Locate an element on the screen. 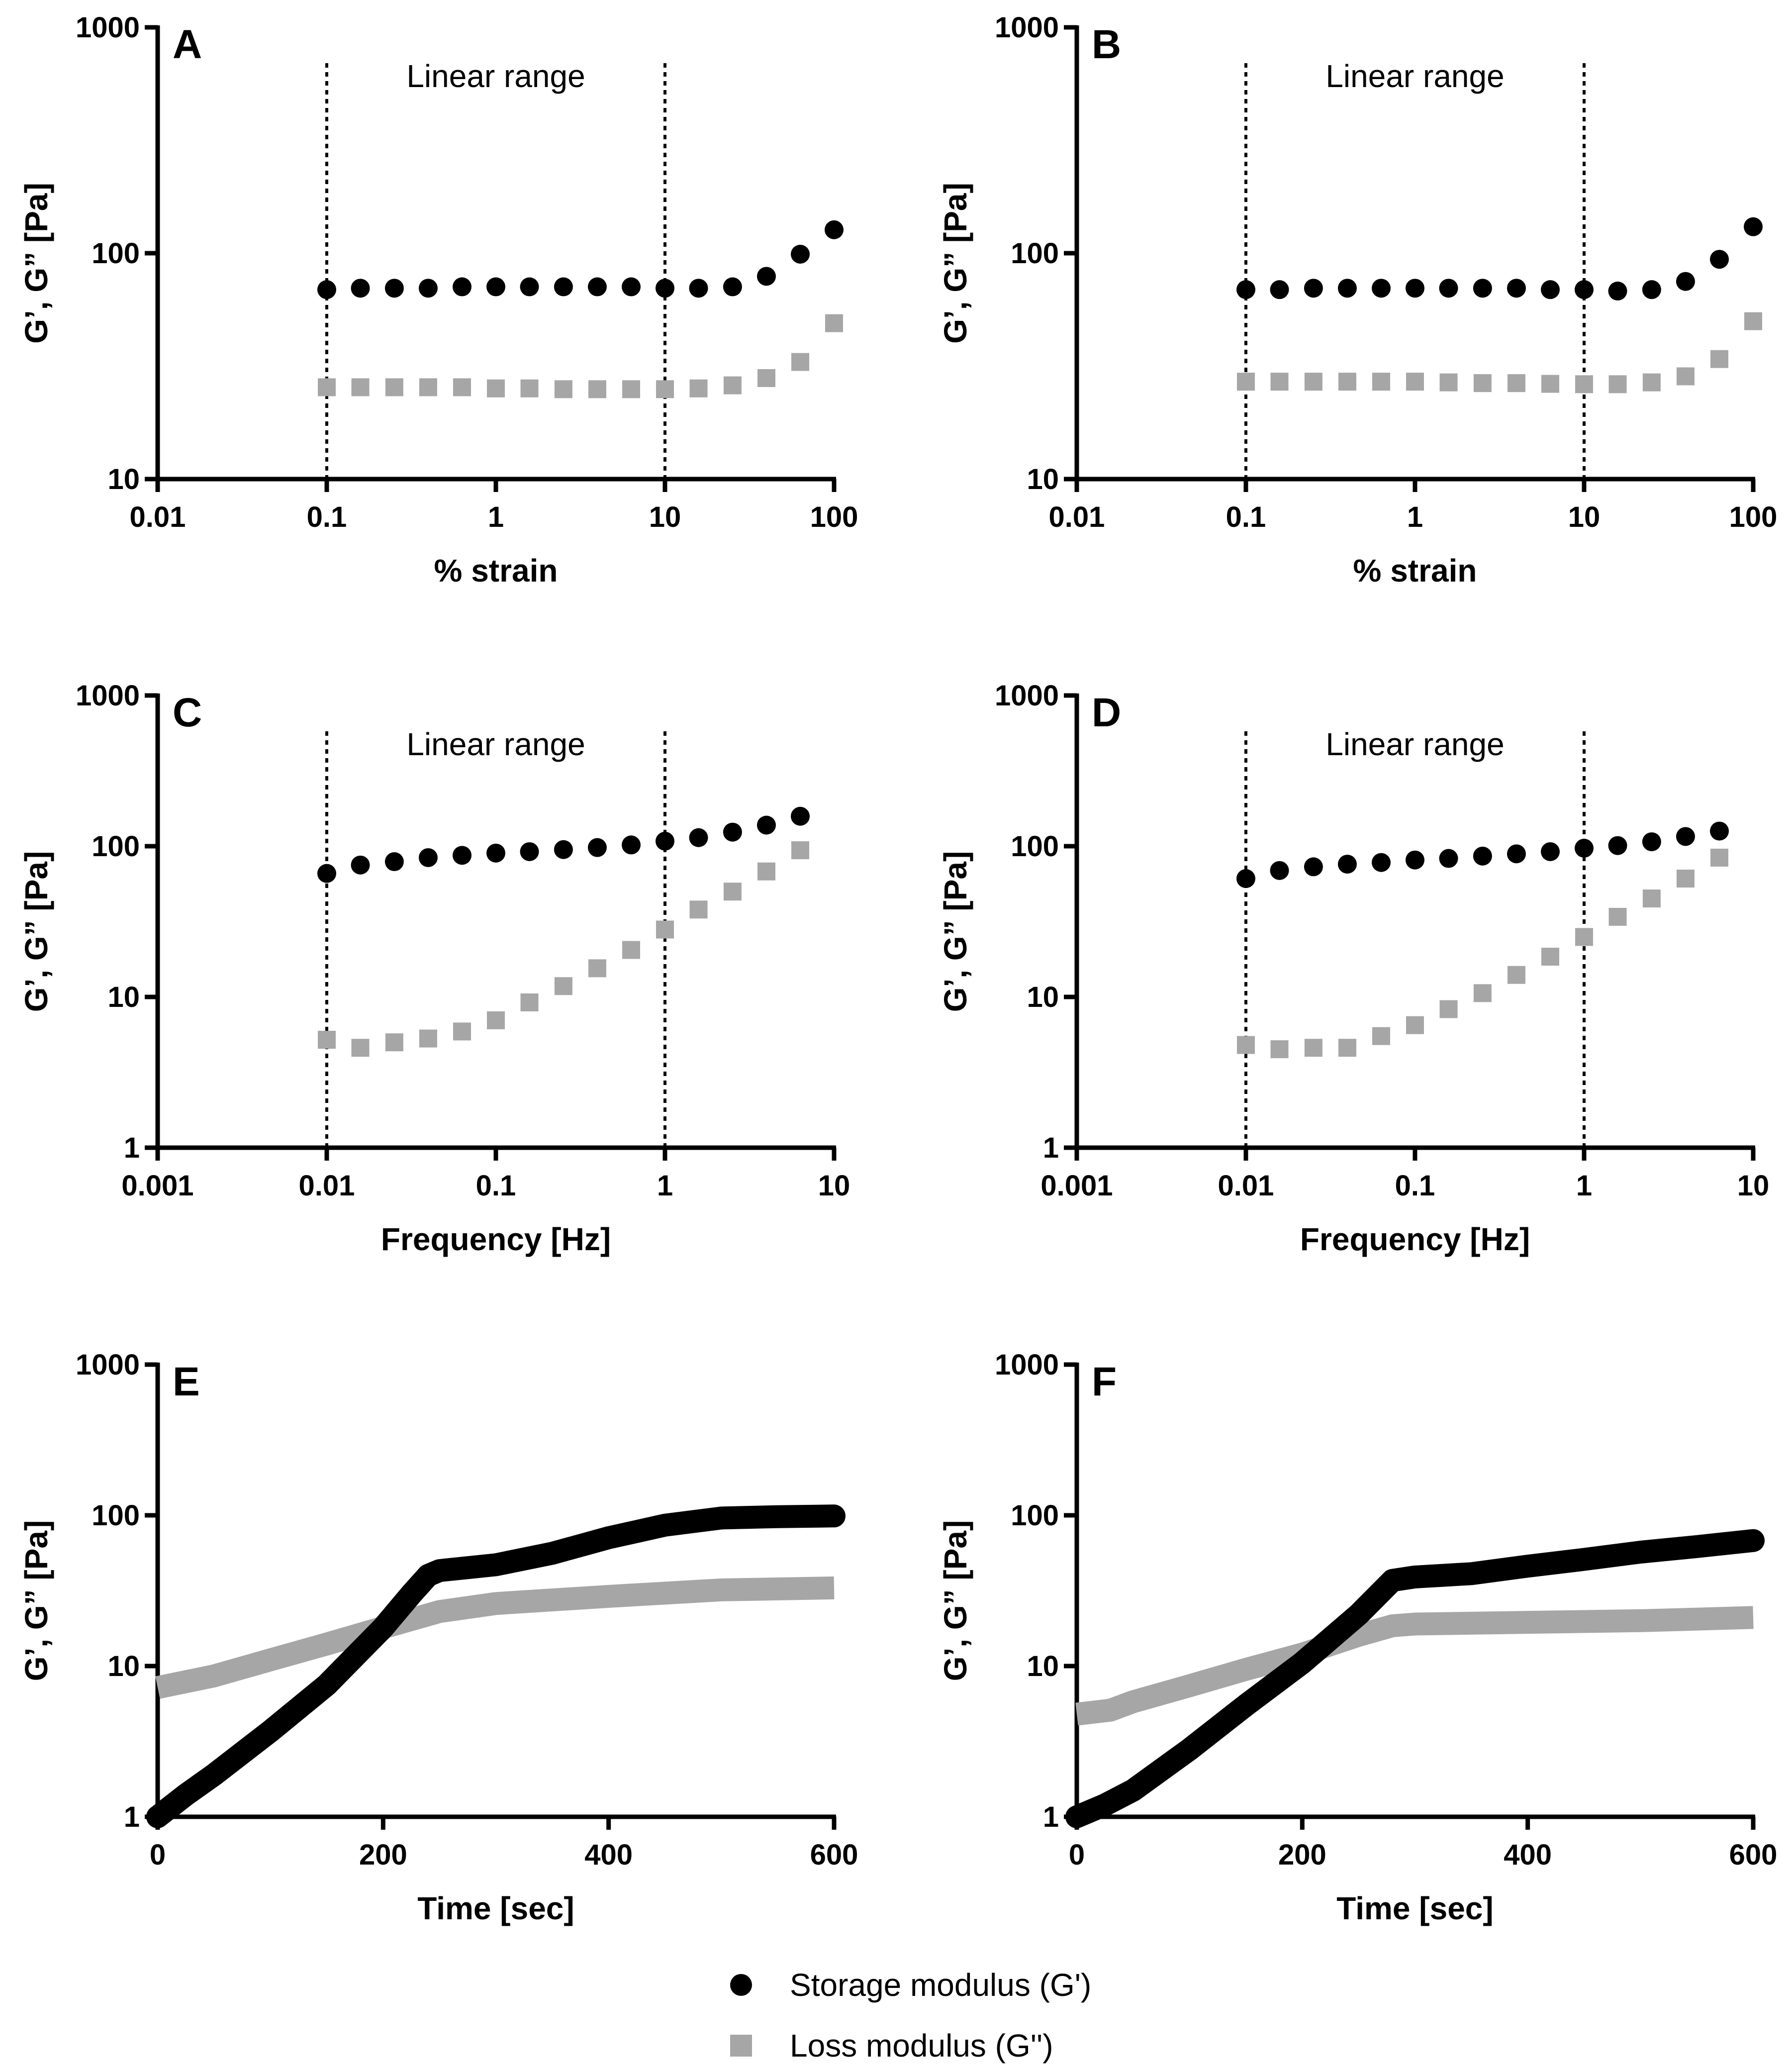  legend-loss-marker is located at coordinates (741, 2046).